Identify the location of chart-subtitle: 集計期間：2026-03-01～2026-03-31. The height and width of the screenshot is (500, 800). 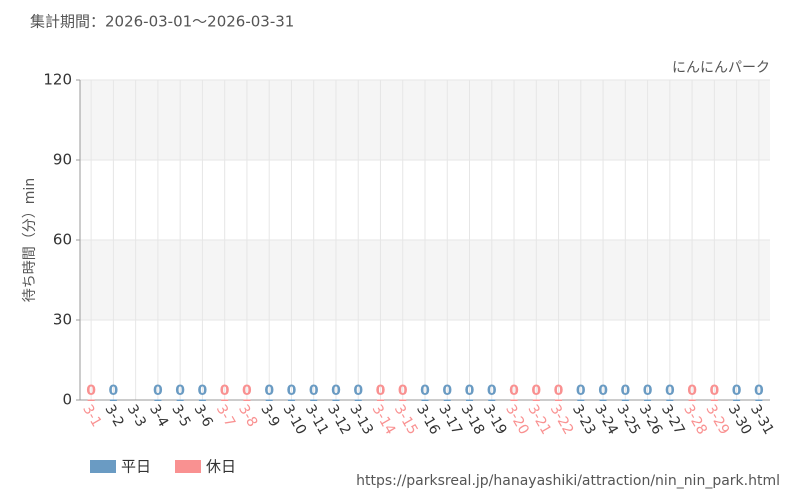
(162, 22).